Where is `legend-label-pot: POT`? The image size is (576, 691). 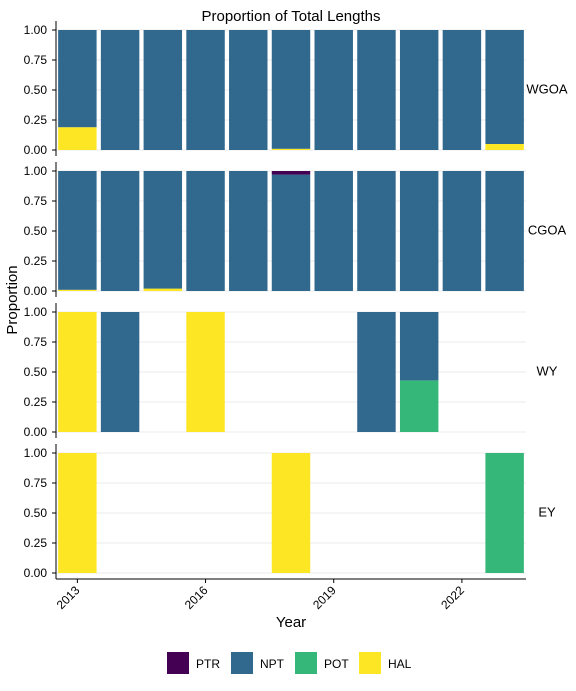 legend-label-pot: POT is located at coordinates (336, 664).